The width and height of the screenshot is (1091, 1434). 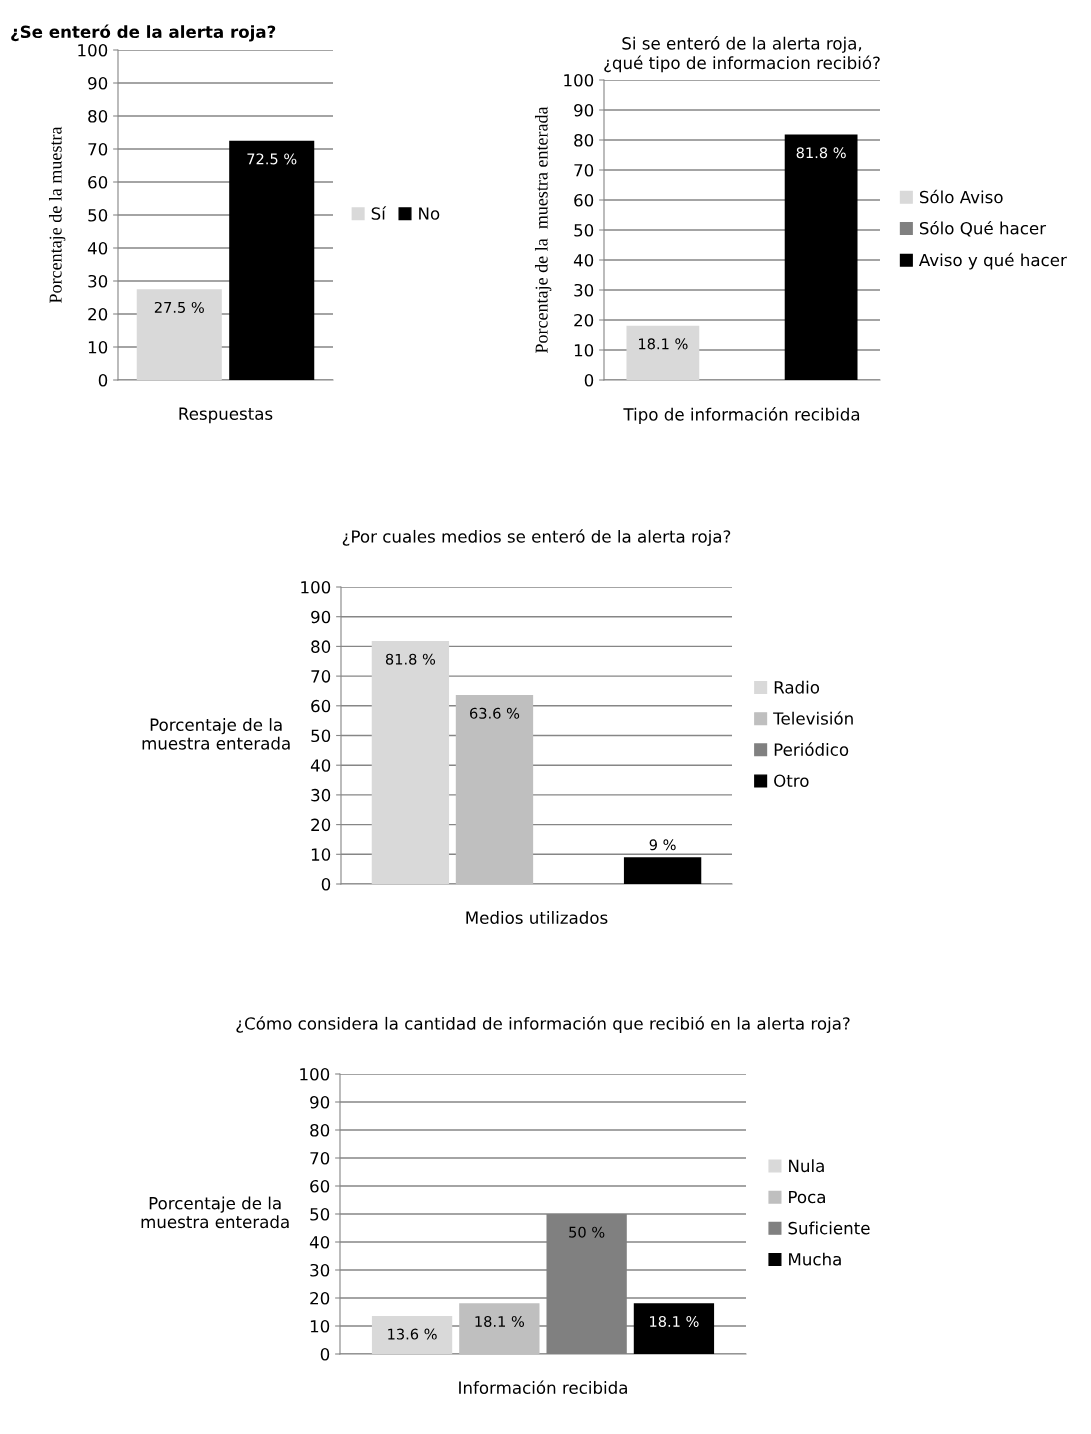 I want to click on legend-label: Poca, so click(x=807, y=1197).